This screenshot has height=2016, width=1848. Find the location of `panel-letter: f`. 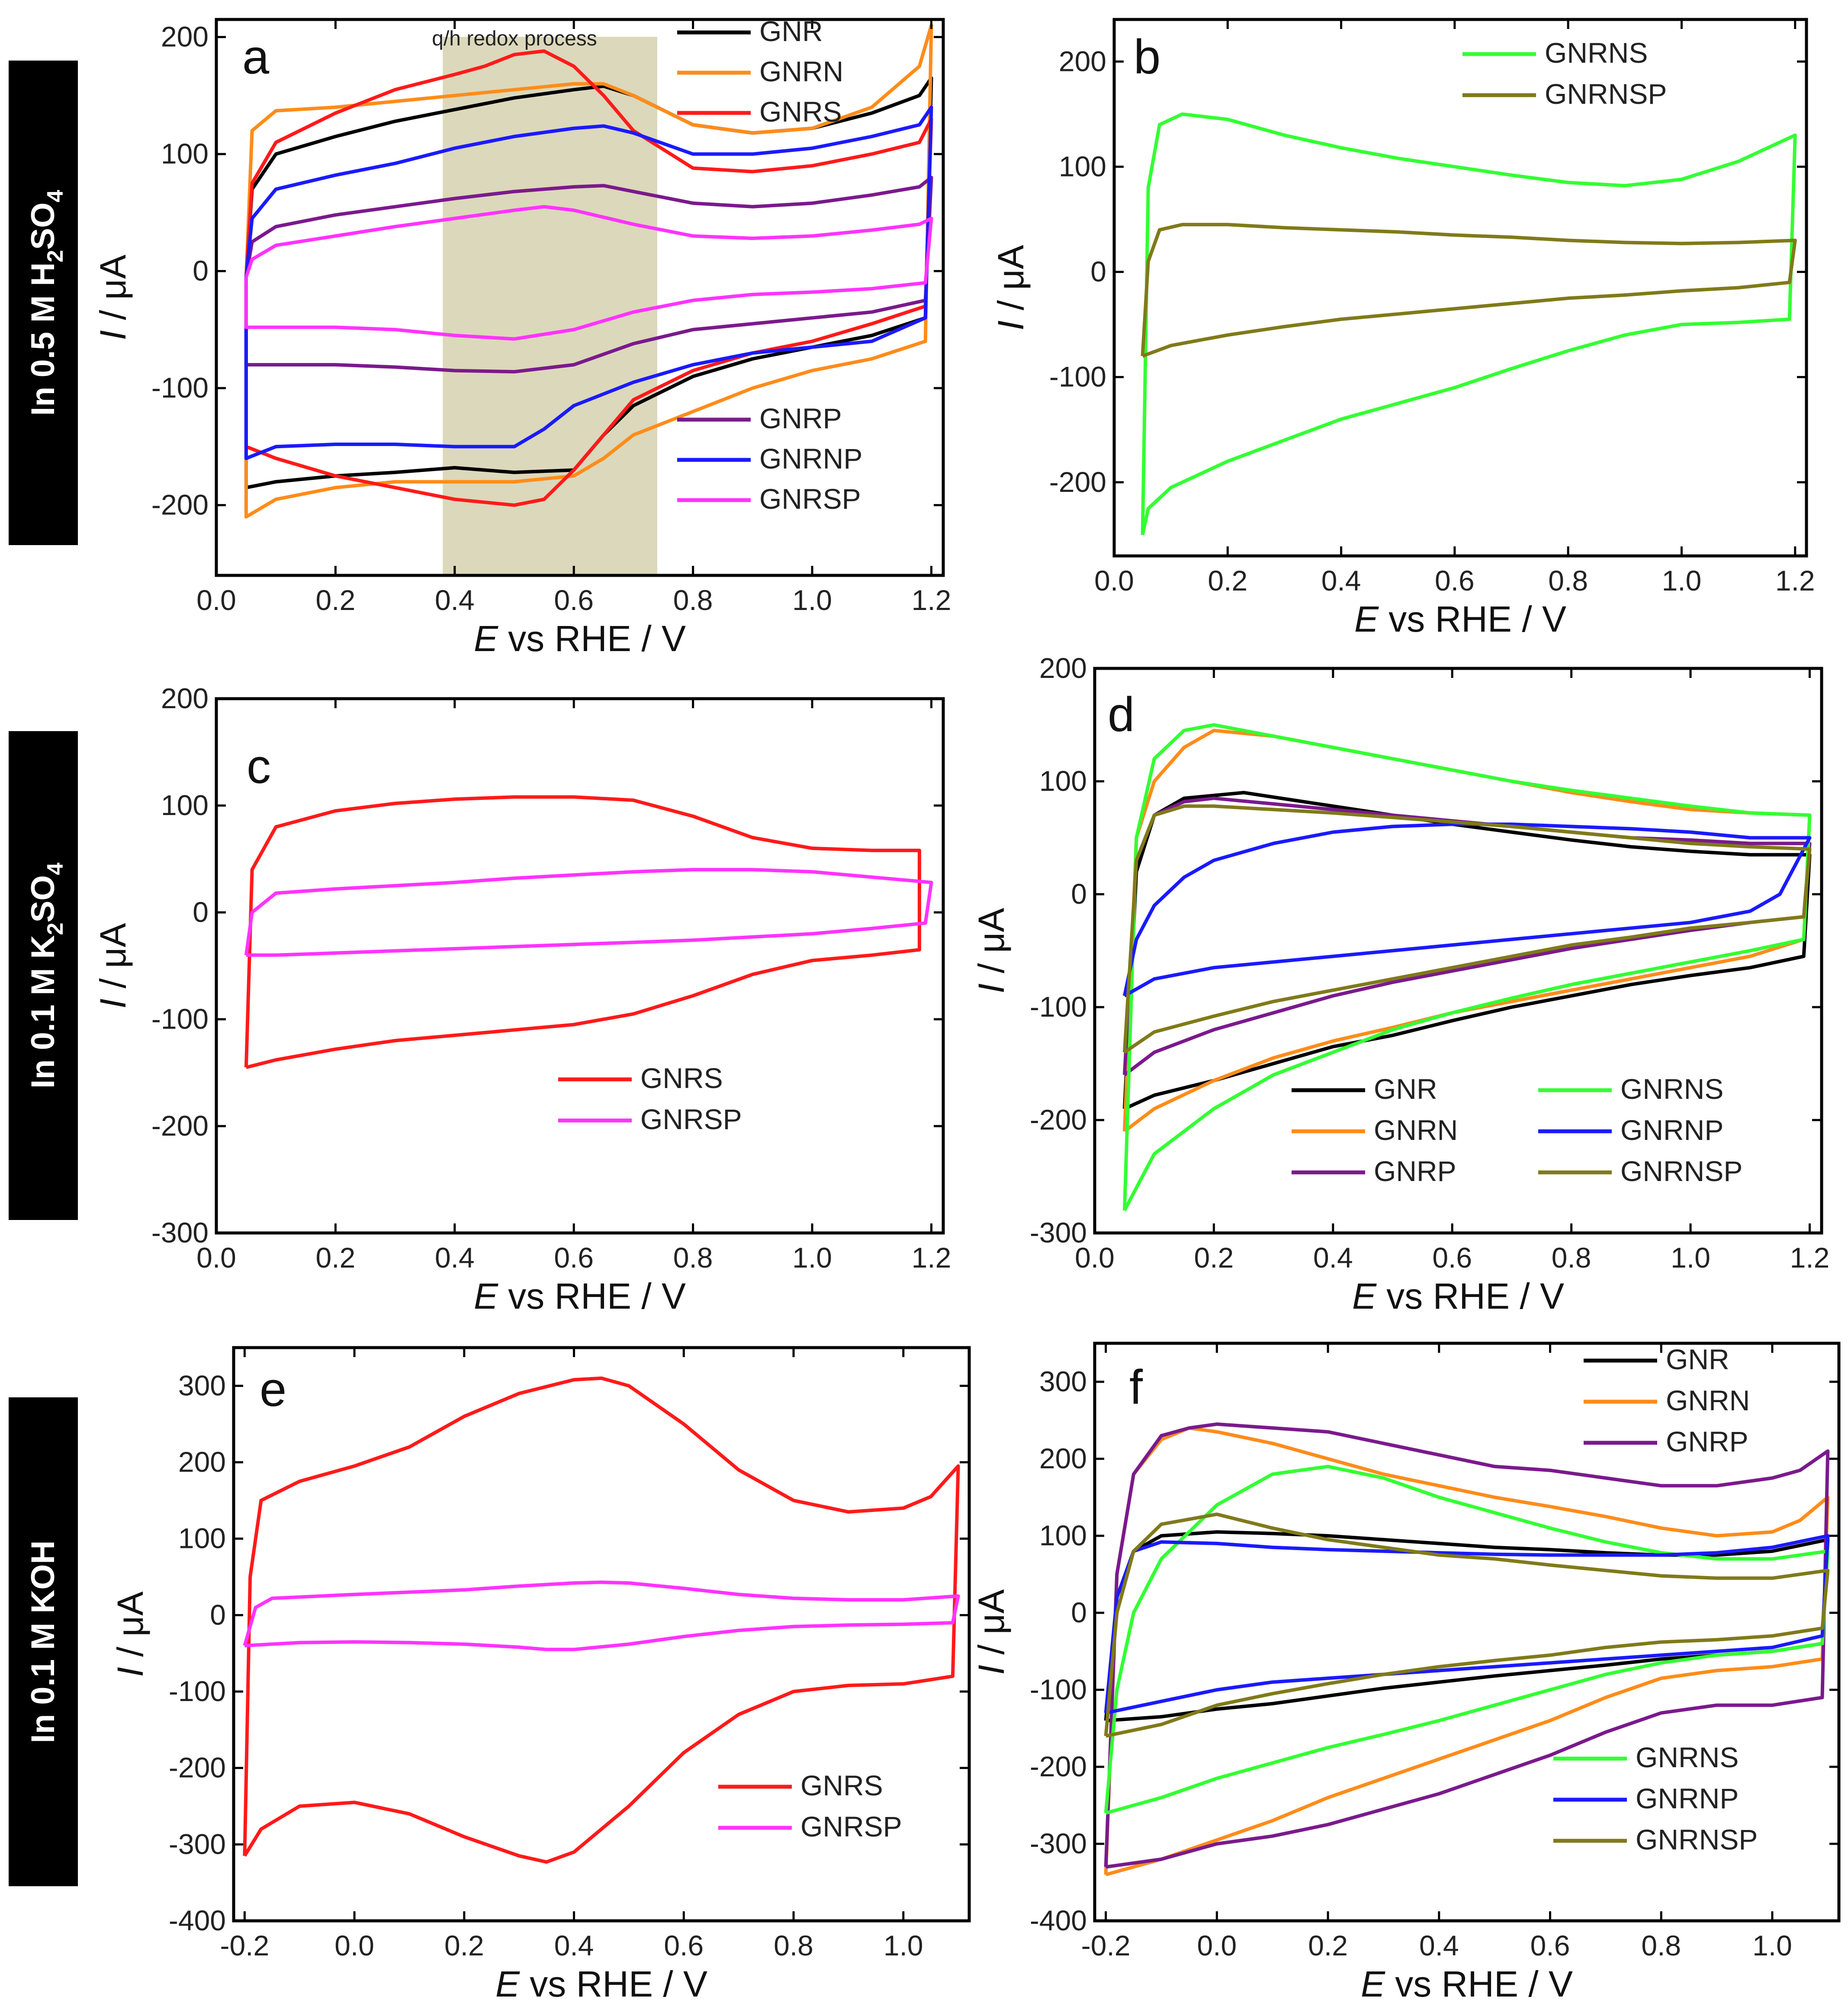

panel-letter: f is located at coordinates (1136, 1387).